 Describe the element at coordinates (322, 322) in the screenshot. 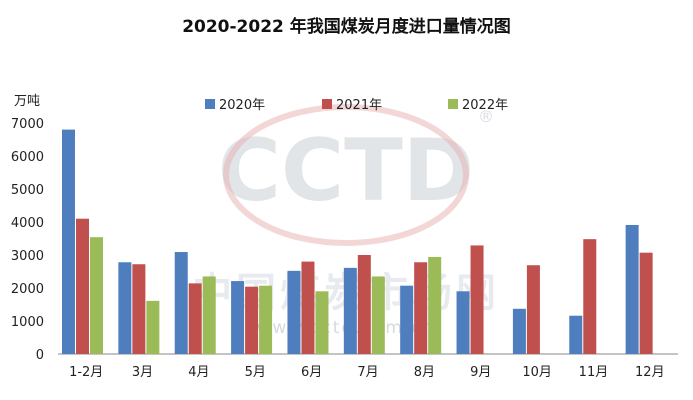

I see `bar-2022年-6月` at that location.